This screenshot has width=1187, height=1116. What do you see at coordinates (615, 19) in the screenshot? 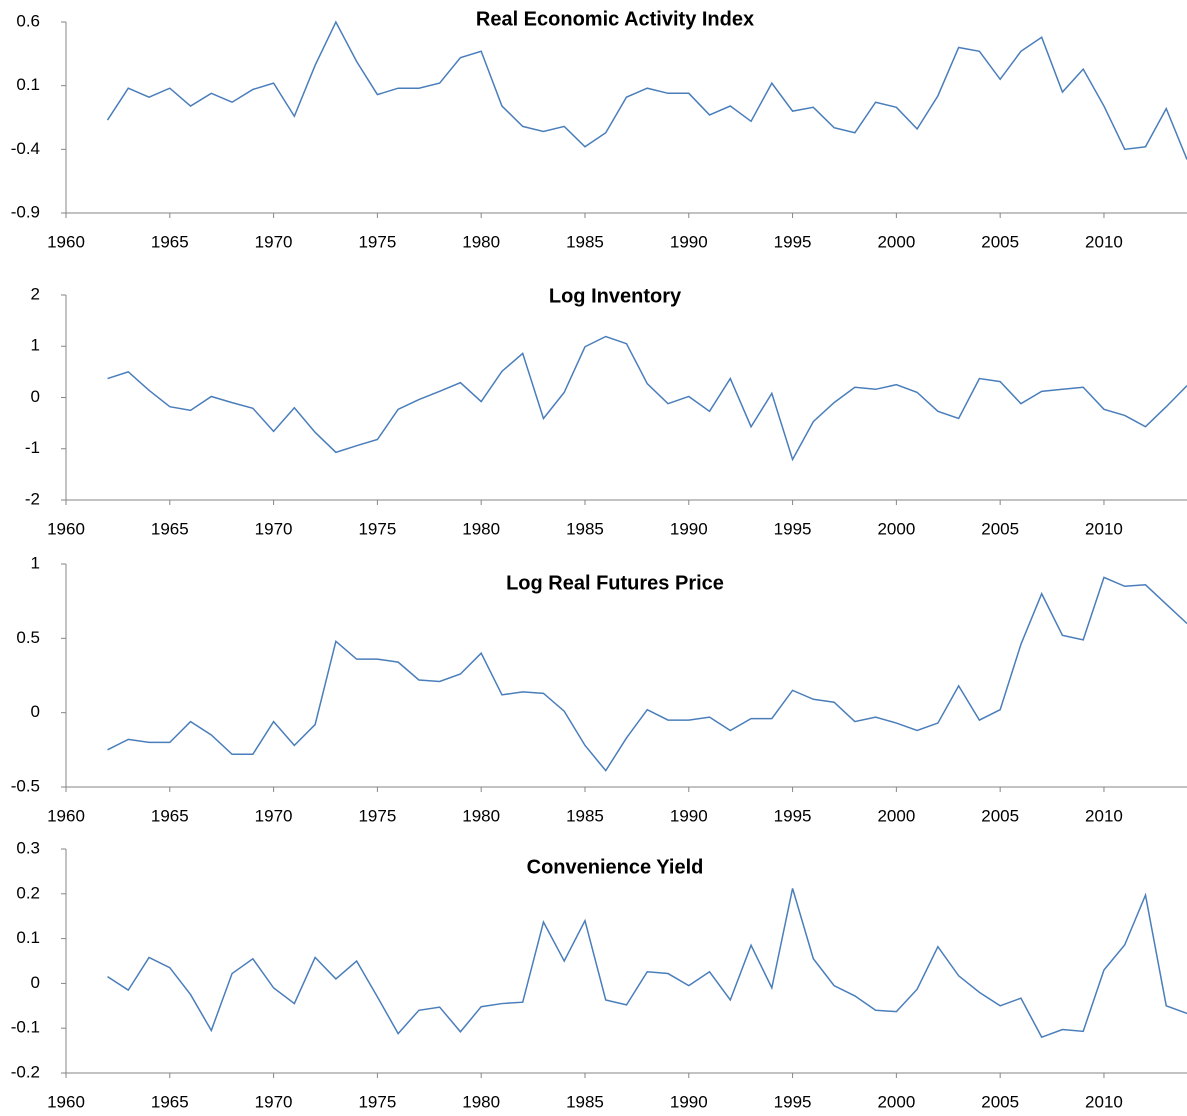
I see `chart-title: Real Economic Activity Index` at bounding box center [615, 19].